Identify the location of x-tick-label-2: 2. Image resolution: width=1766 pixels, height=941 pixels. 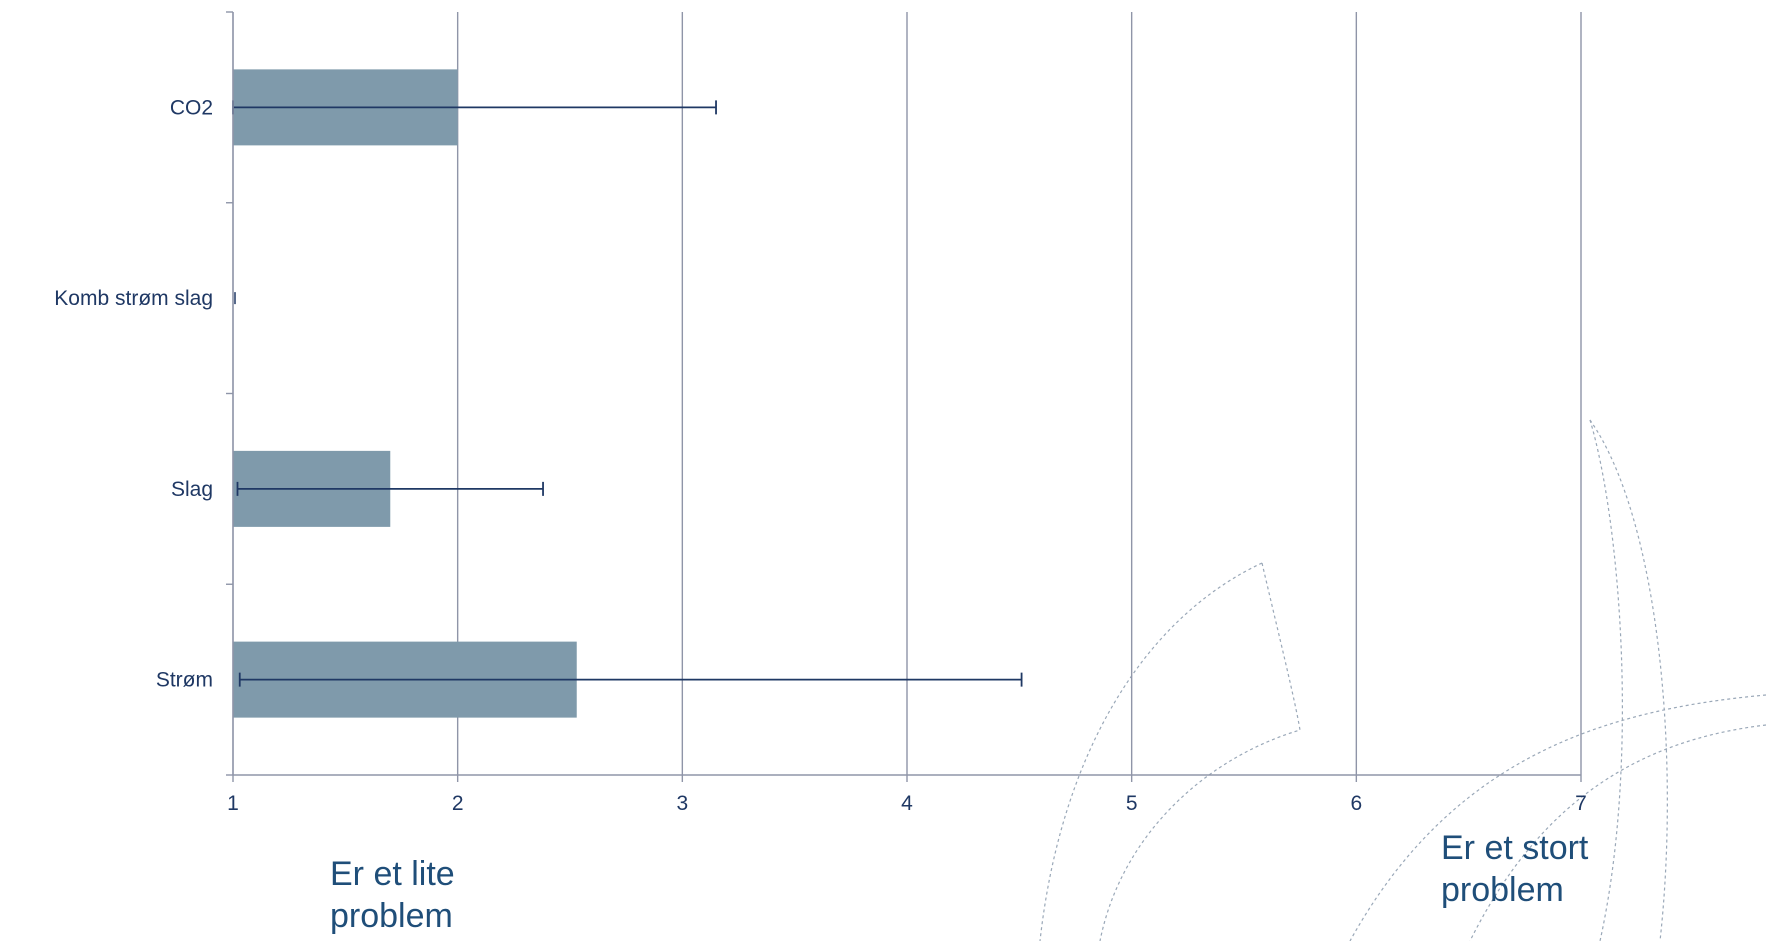
(458, 803).